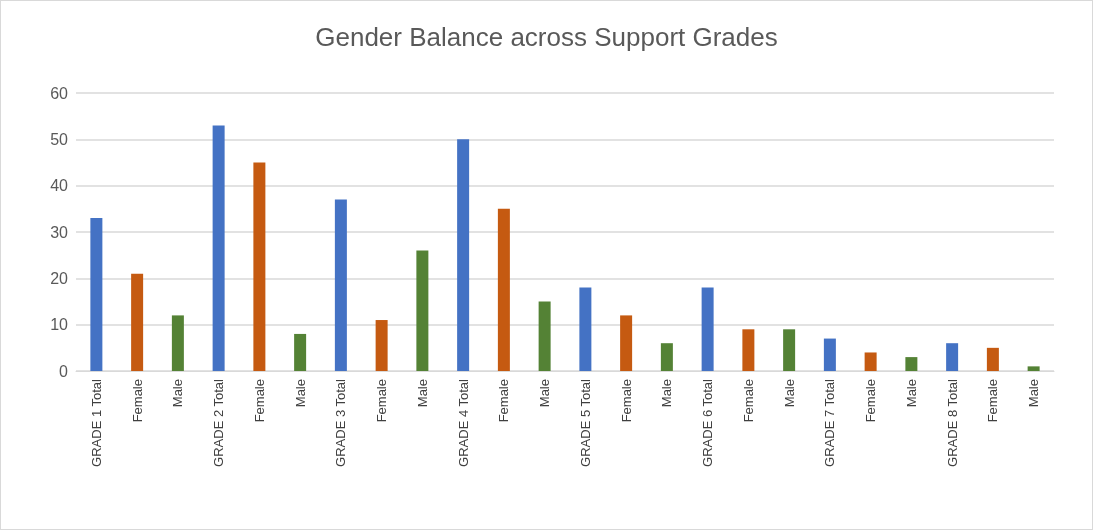  What do you see at coordinates (585, 422) in the screenshot?
I see `x-tick-label: GRADE 5 Total` at bounding box center [585, 422].